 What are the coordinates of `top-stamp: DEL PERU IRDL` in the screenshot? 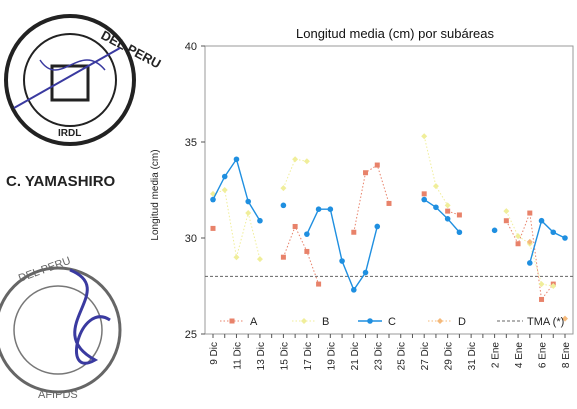 It's located at (83, 80).